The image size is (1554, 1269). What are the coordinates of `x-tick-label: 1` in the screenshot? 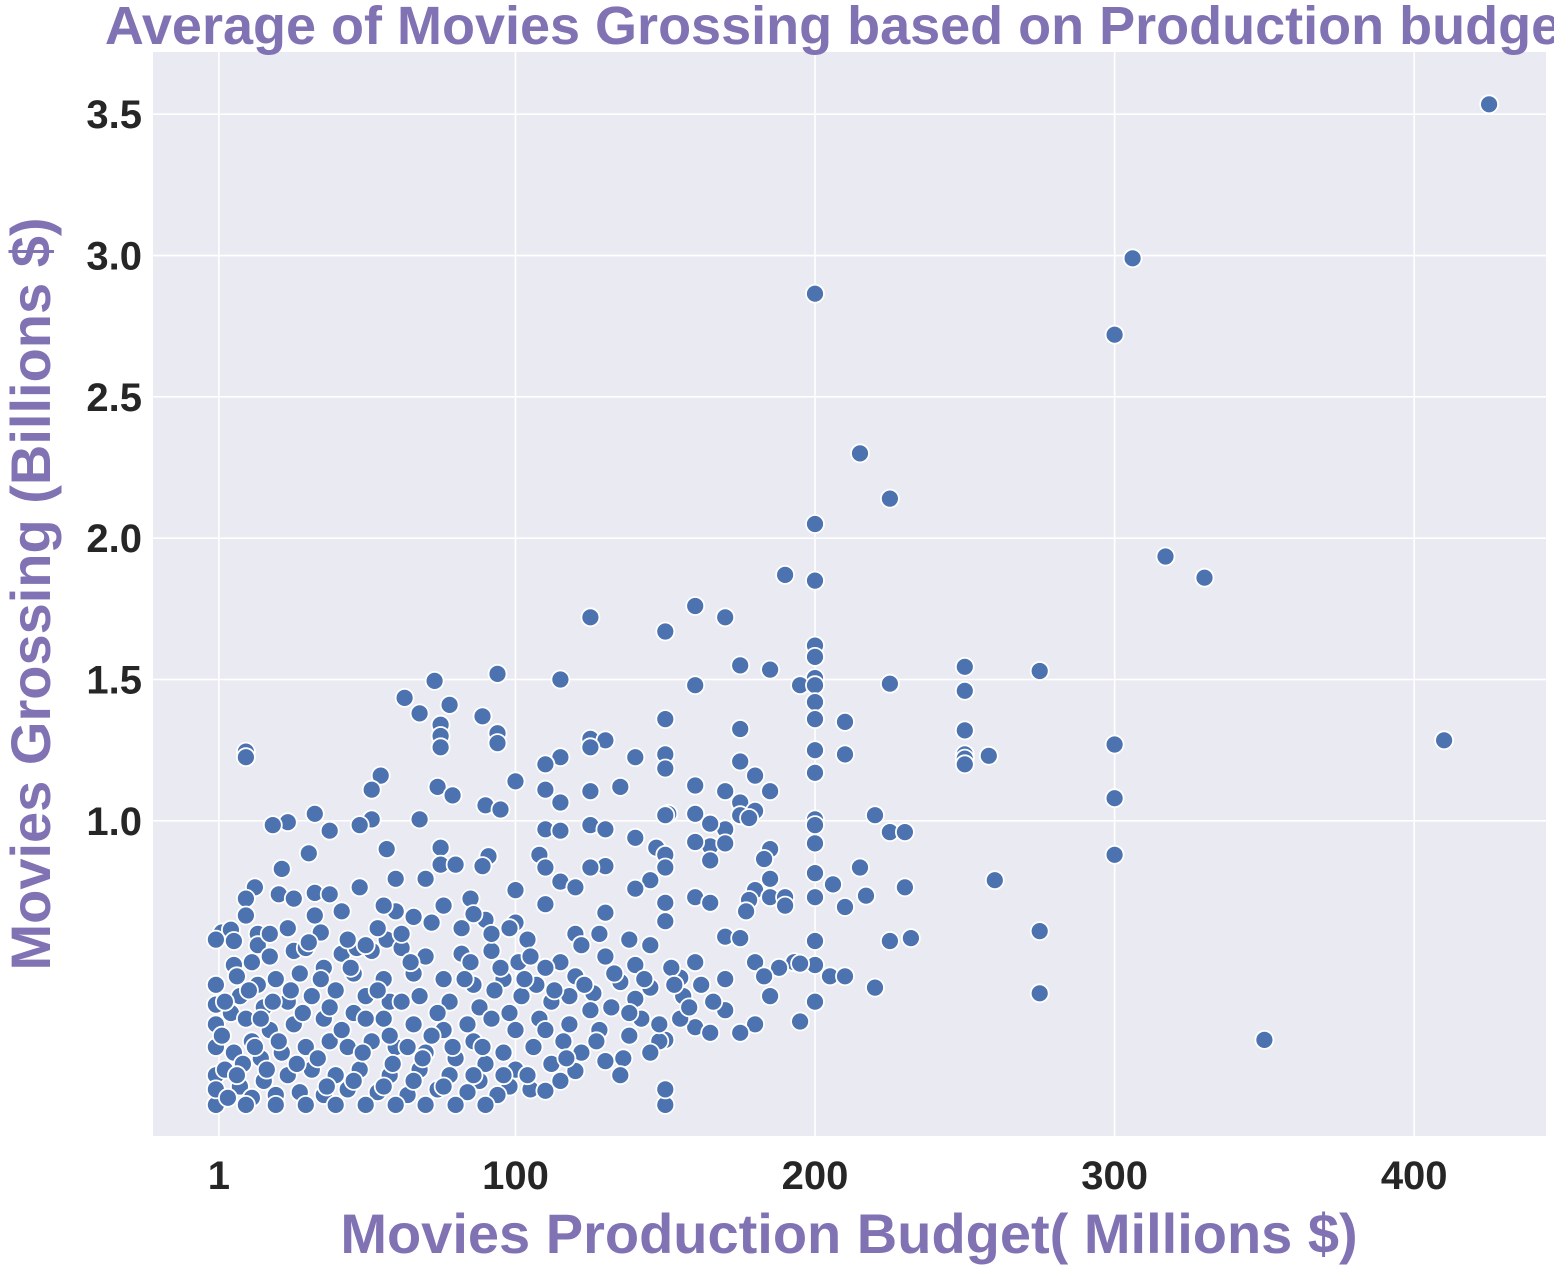 It's located at (219, 1176).